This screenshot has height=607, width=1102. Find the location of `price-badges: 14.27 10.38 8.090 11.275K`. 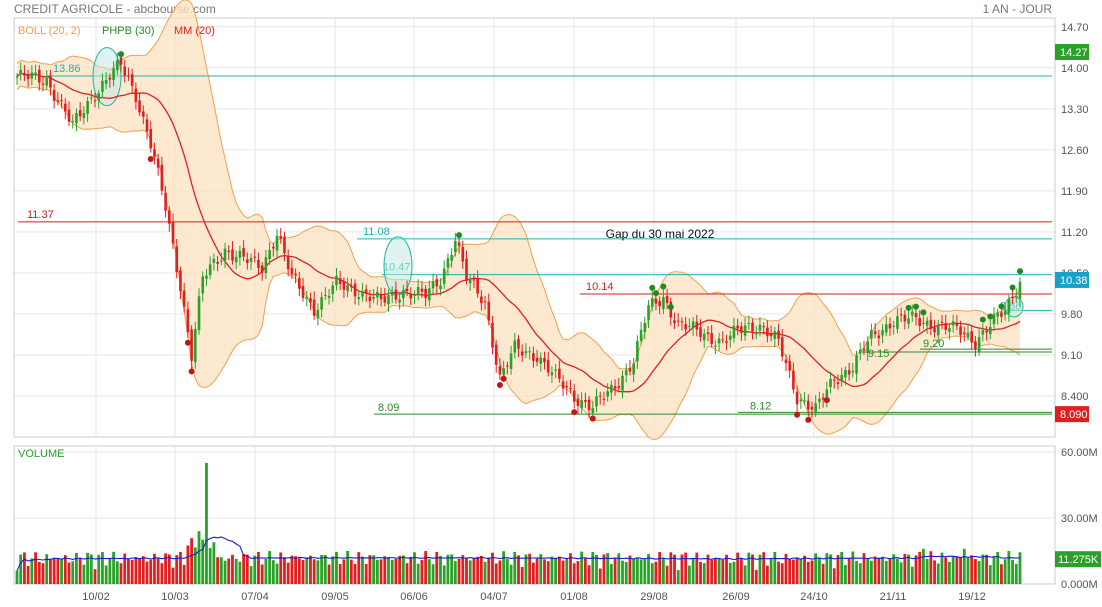

price-badges: 14.27 10.38 8.090 11.275K is located at coordinates (1078, 305).